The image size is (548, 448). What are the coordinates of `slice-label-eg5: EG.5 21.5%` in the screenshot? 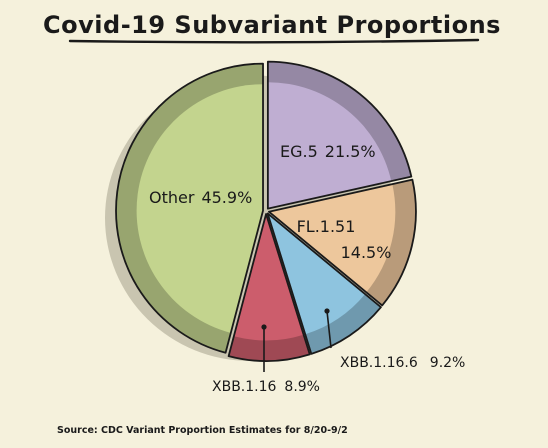 It's located at (328, 151).